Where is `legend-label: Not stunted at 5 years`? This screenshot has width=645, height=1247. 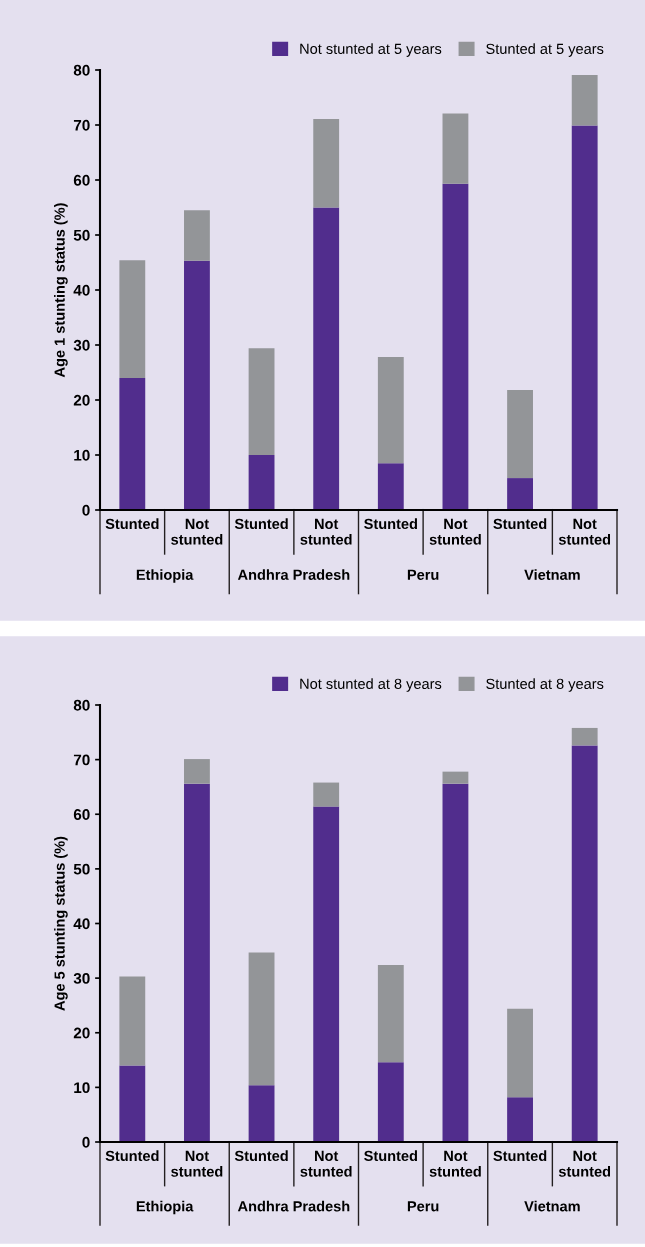
legend-label: Not stunted at 5 years is located at coordinates (371, 50).